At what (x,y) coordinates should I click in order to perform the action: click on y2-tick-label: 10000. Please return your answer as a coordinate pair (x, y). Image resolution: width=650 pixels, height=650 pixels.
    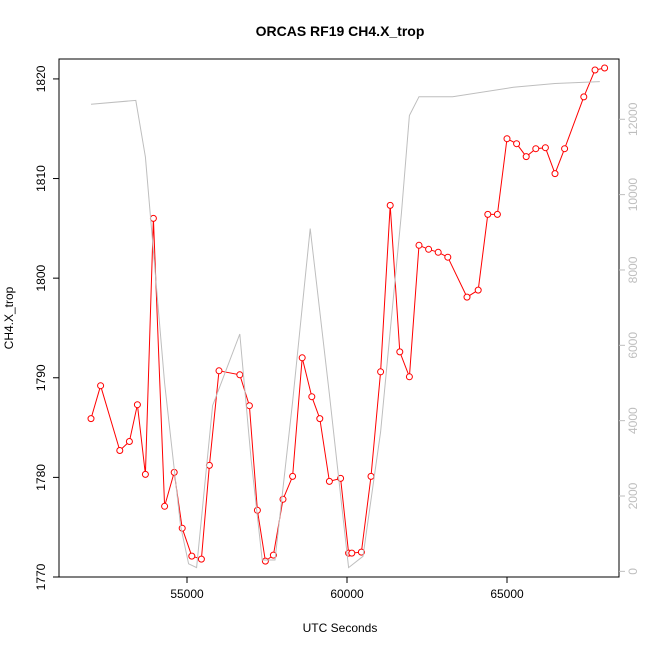
    Looking at the image, I should click on (633, 195).